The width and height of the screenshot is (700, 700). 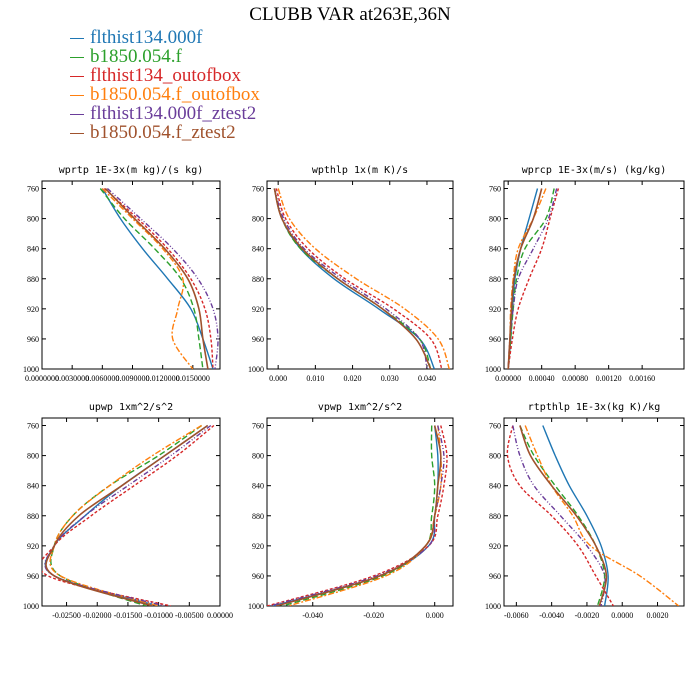 What do you see at coordinates (128, 615) in the screenshot?
I see `x-tick-label: -0.01500` at bounding box center [128, 615].